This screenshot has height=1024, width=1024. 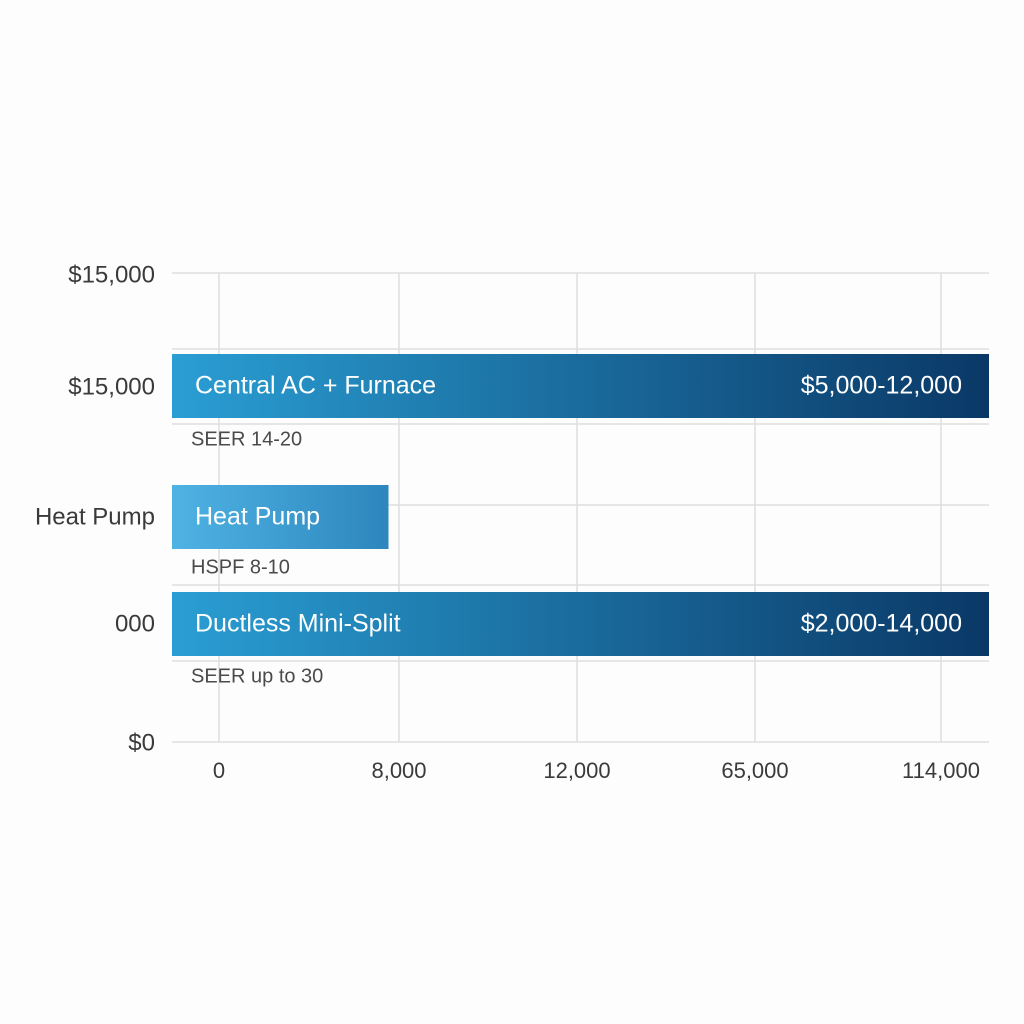 What do you see at coordinates (246, 439) in the screenshot?
I see `bar-efficiency-label: SEER 14-20` at bounding box center [246, 439].